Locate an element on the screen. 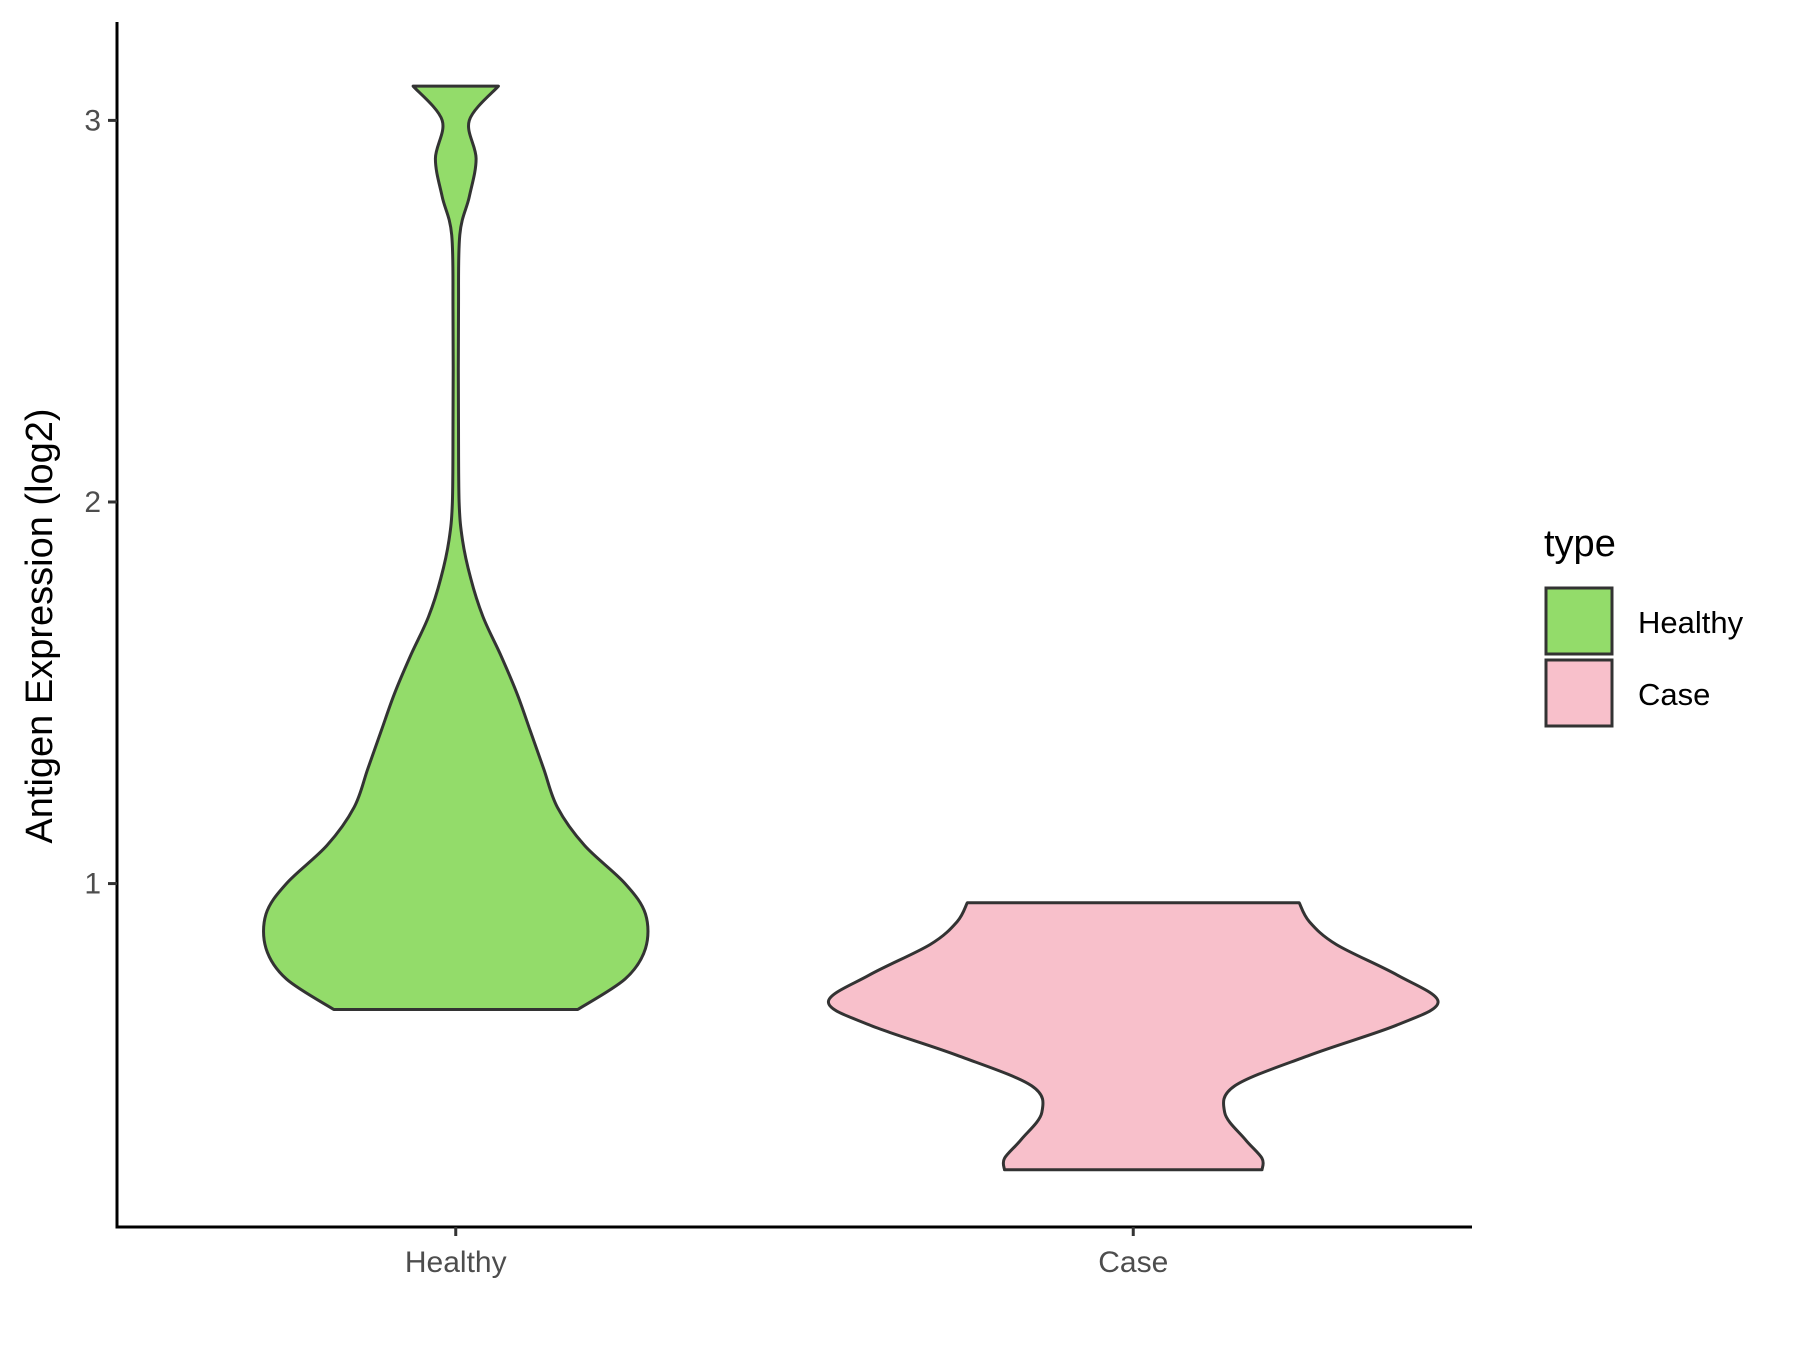  legend: type Healthy Case is located at coordinates (1644, 625).